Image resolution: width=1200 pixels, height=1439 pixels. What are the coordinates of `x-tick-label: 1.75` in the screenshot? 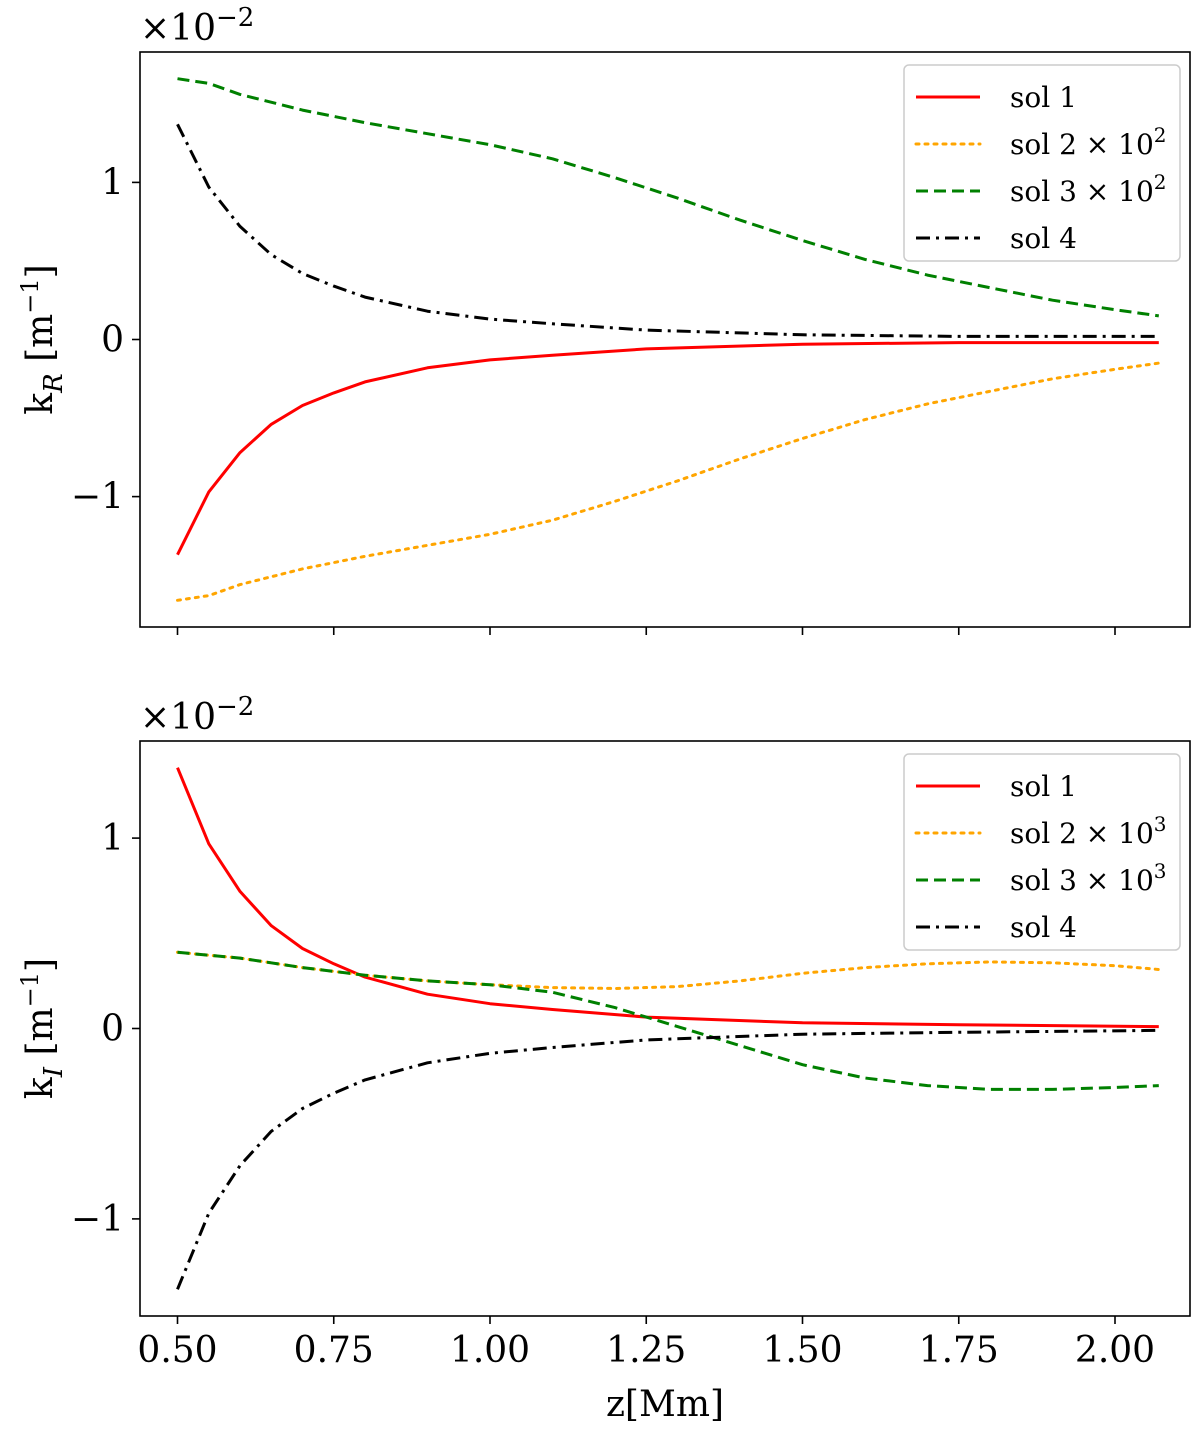 It's located at (959, 1350).